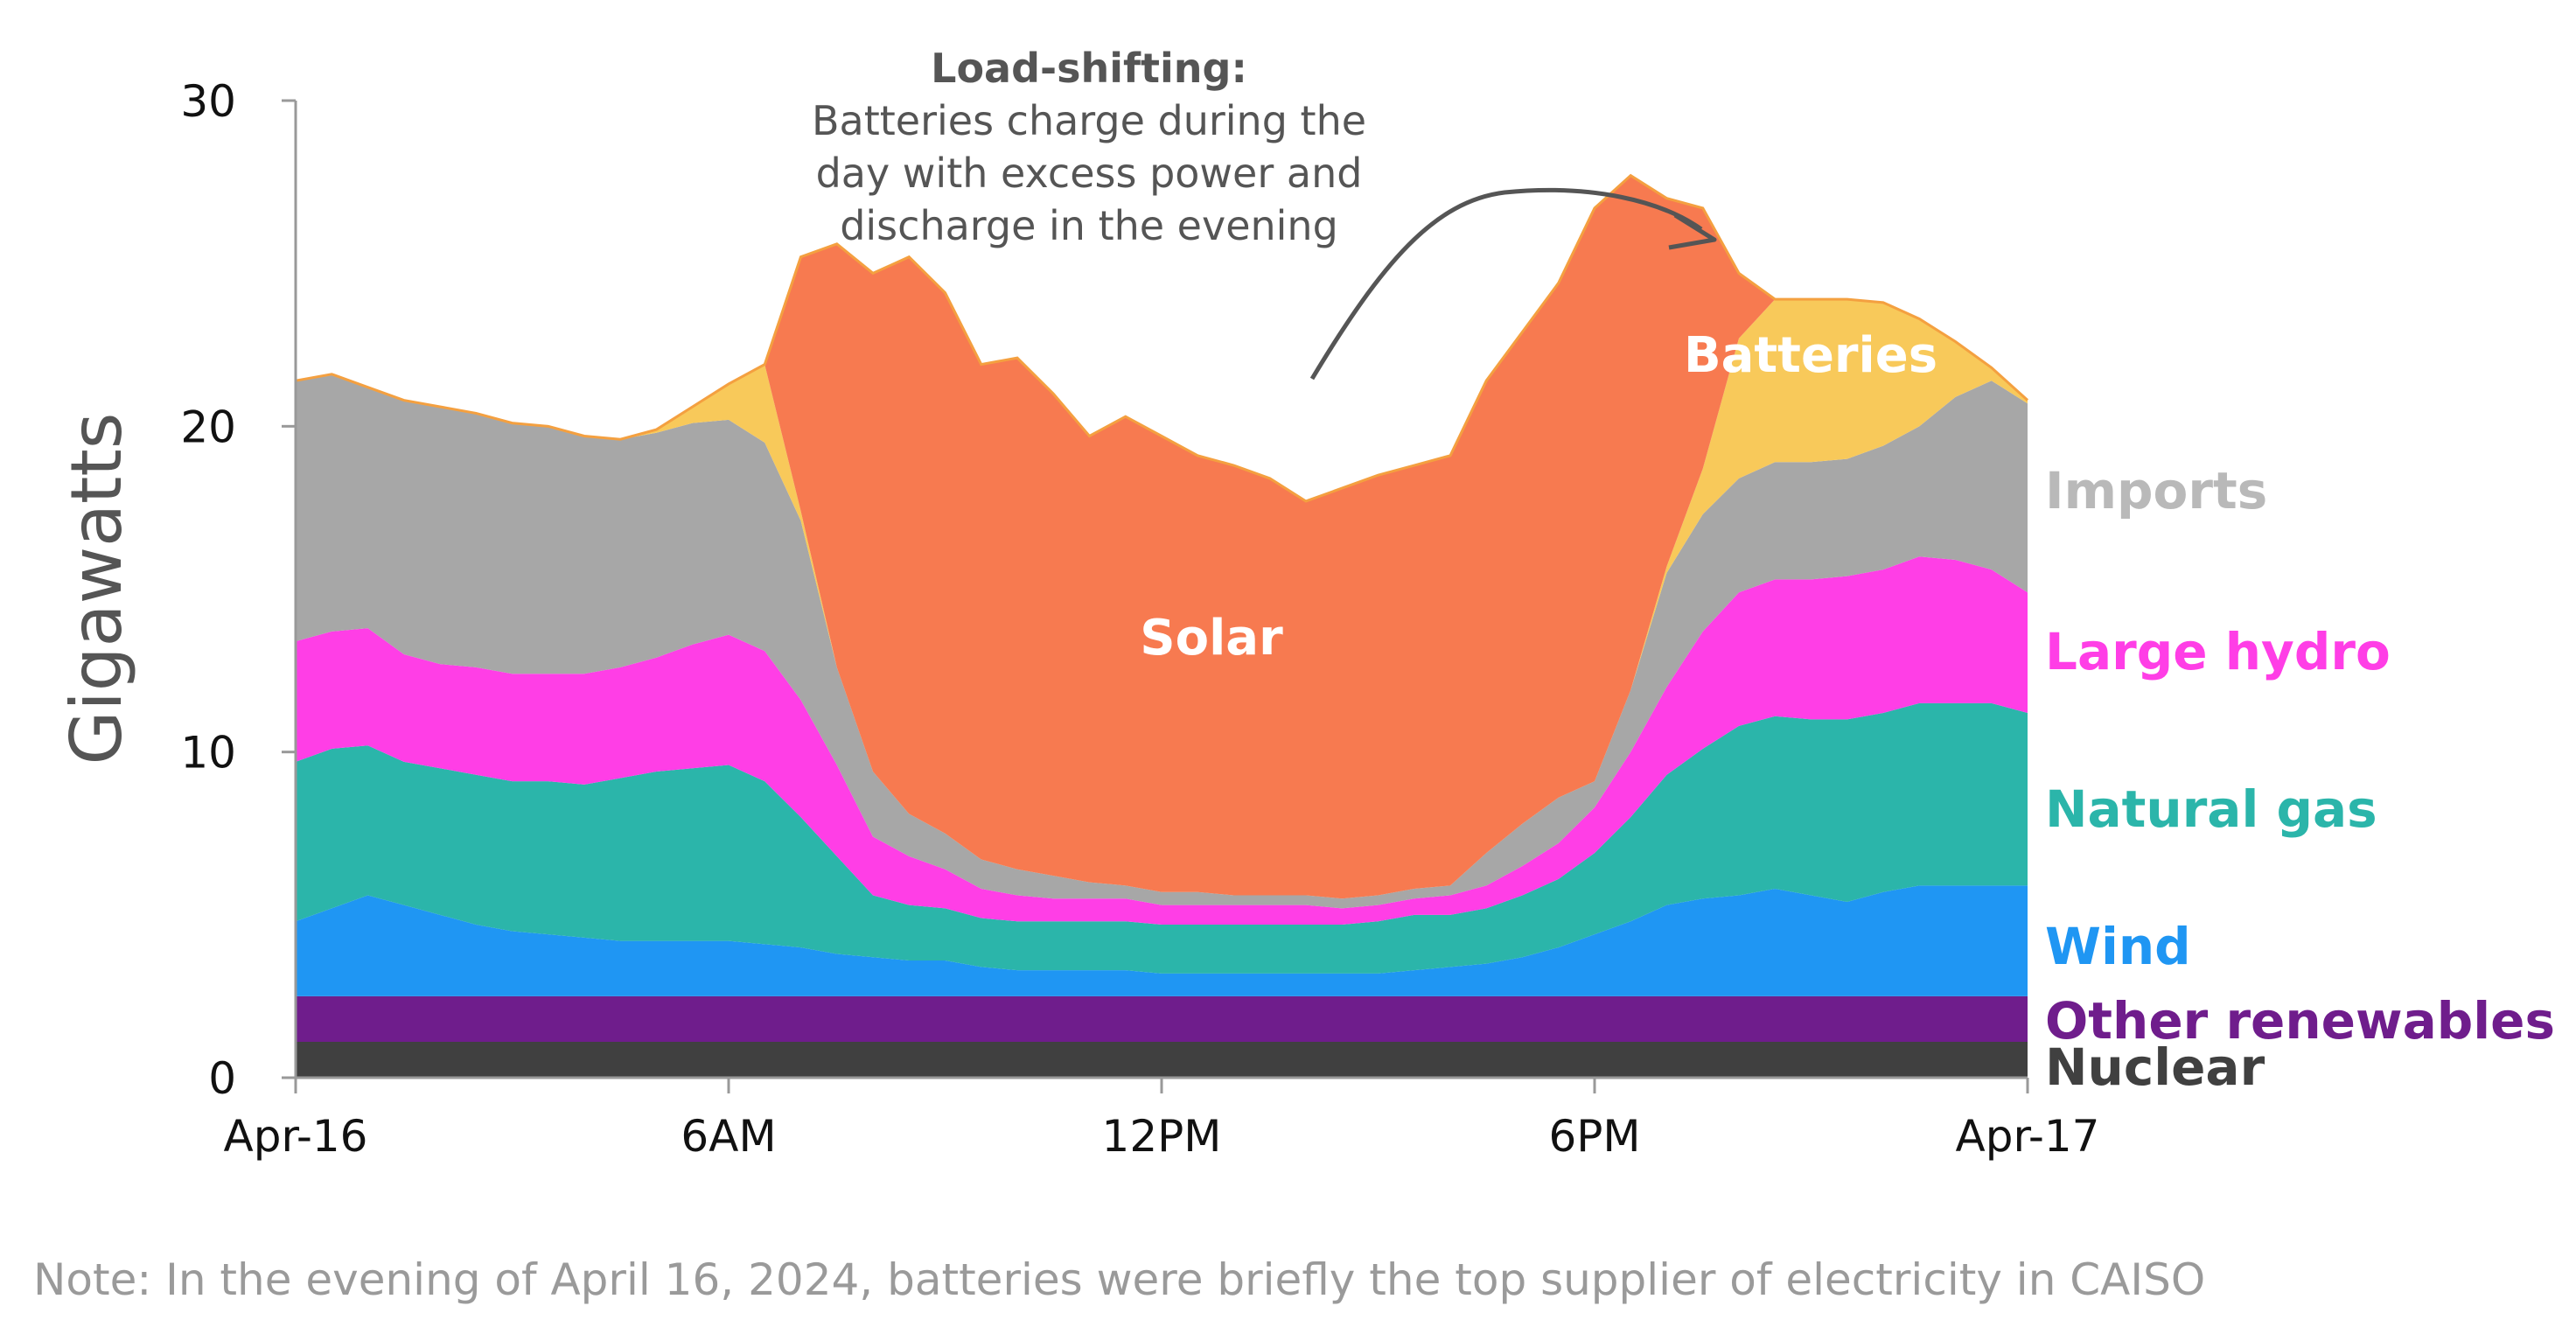 The image size is (2576, 1334). Describe the element at coordinates (2155, 1067) in the screenshot. I see `legend-nuclear: Nuclear` at that location.